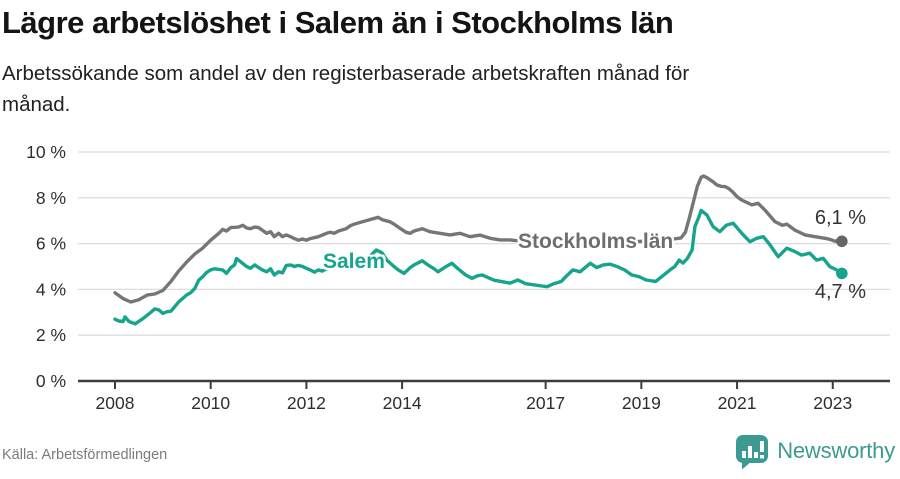 The height and width of the screenshot is (479, 900). What do you see at coordinates (51, 335) in the screenshot?
I see `svg-text: 2 %` at bounding box center [51, 335].